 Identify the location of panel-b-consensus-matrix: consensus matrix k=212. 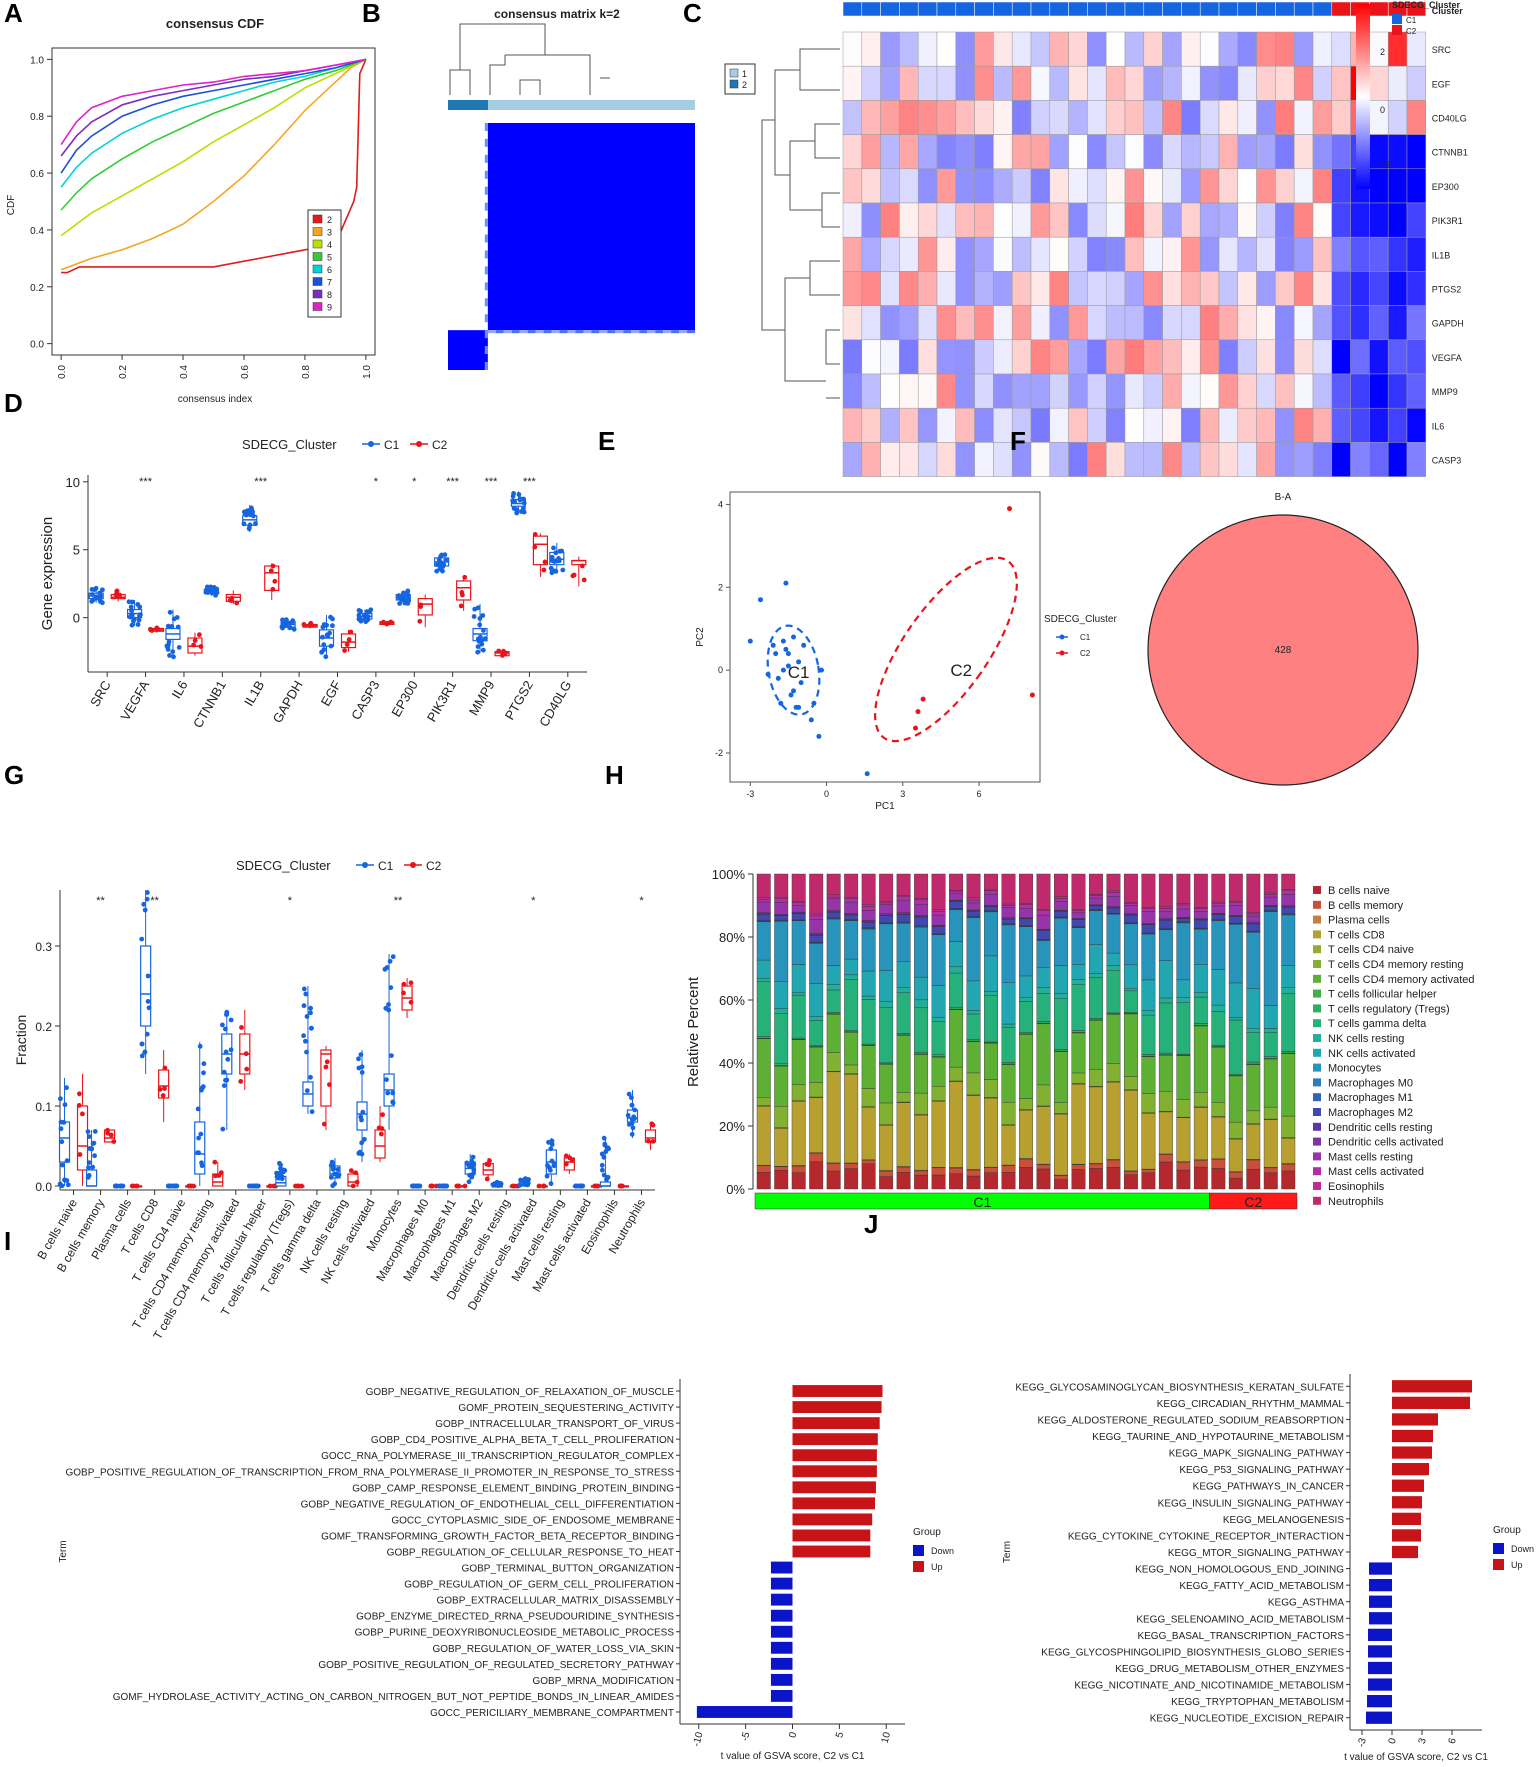
(602, 188).